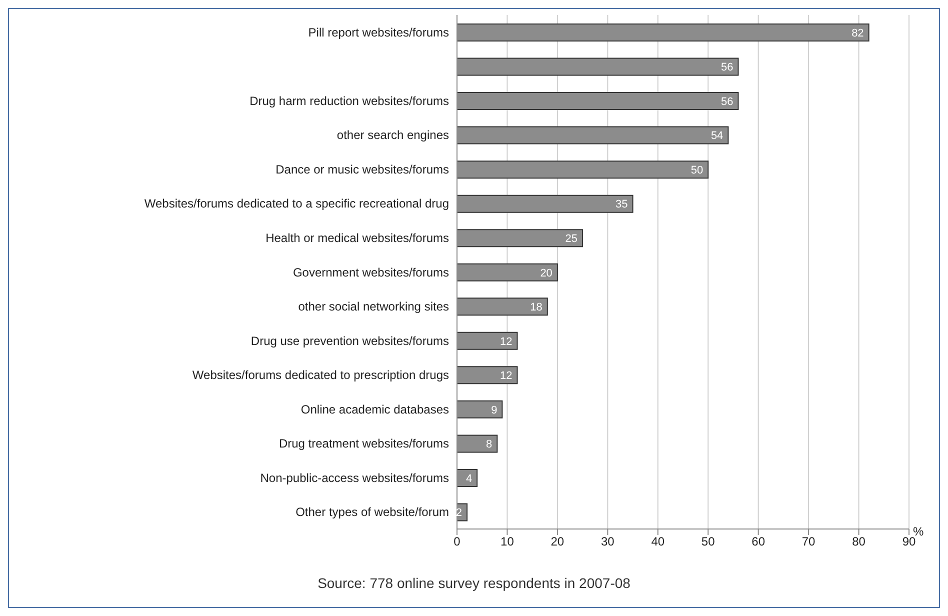 This screenshot has height=616, width=948. Describe the element at coordinates (354, 477) in the screenshot. I see `y-tick-label: Non-public-access websites/forums` at that location.